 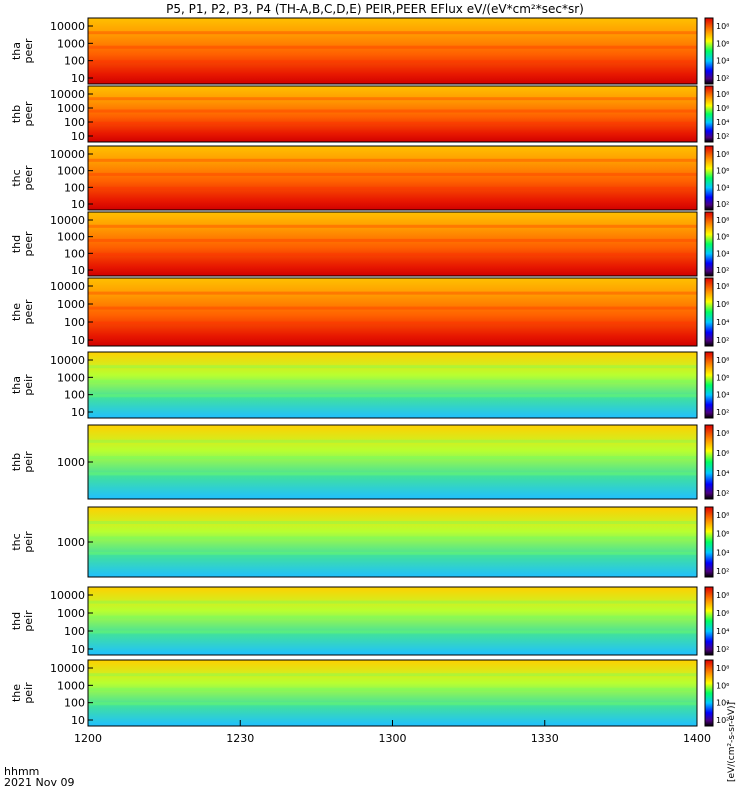 What do you see at coordinates (22, 312) in the screenshot?
I see `panel-label: thepeer` at bounding box center [22, 312].